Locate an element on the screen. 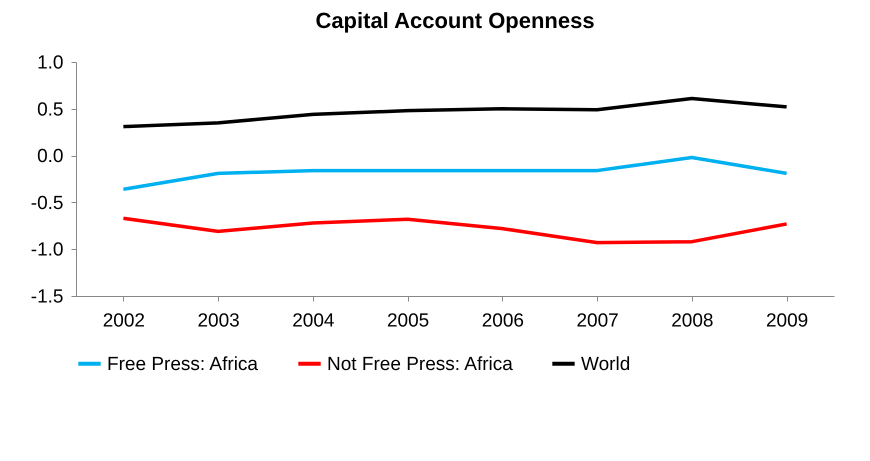 This screenshot has height=461, width=870. chart-title: Capital Account Openness is located at coordinates (455, 20).